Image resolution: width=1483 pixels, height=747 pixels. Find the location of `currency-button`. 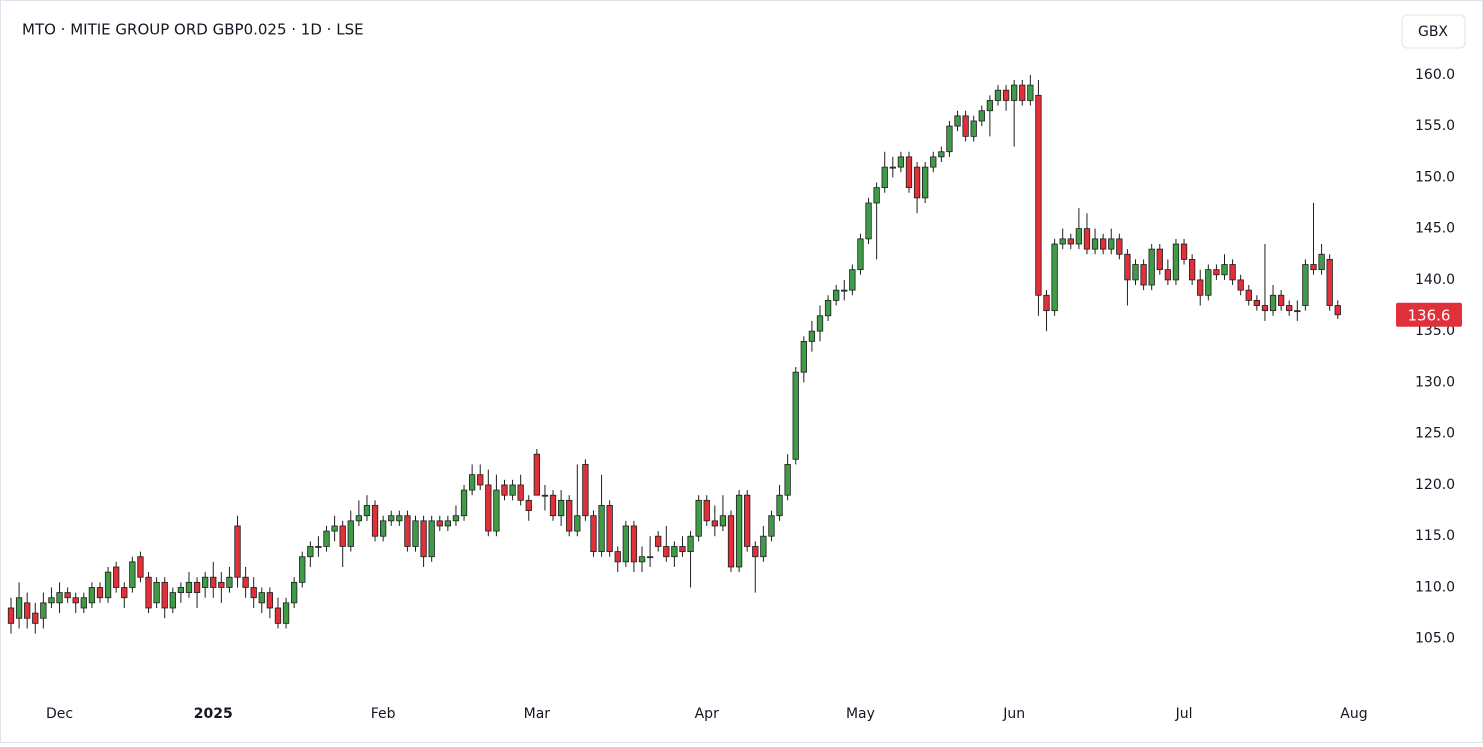

currency-button is located at coordinates (1433, 31).